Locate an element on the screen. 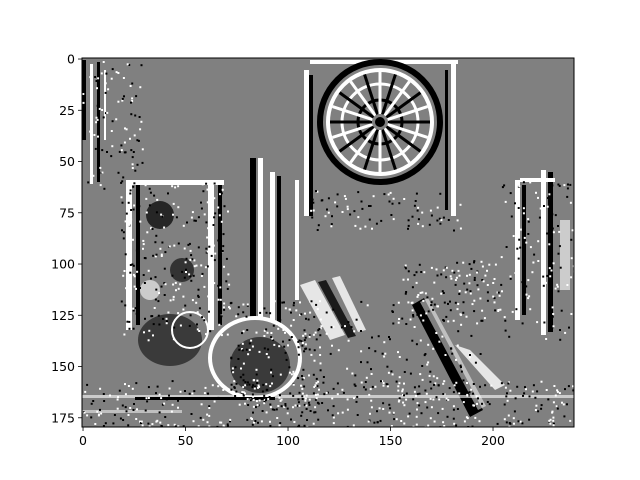 The height and width of the screenshot is (480, 640). x-tick-label: 100 is located at coordinates (288, 440).